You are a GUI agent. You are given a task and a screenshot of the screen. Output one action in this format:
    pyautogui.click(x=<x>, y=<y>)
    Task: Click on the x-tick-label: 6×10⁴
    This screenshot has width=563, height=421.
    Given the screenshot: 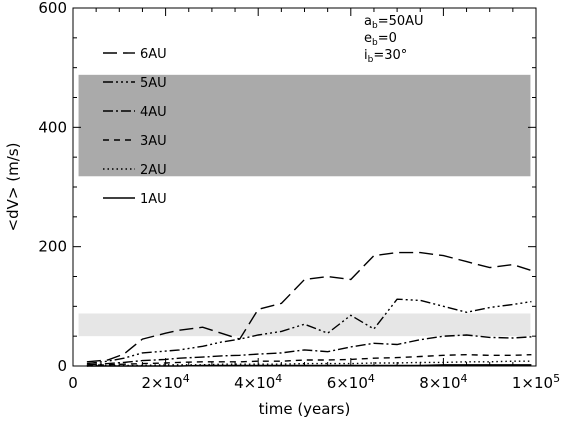 What is the action you would take?
    pyautogui.click(x=351, y=382)
    